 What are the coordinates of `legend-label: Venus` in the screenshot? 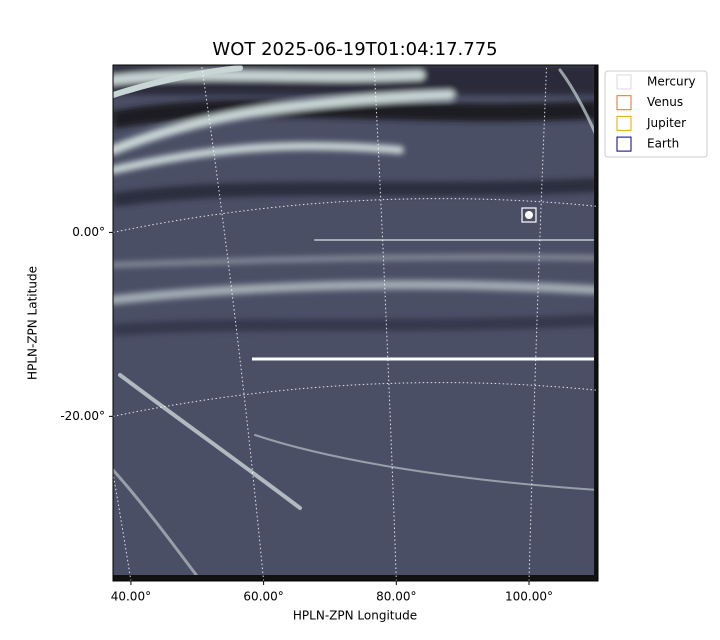 It's located at (665, 102).